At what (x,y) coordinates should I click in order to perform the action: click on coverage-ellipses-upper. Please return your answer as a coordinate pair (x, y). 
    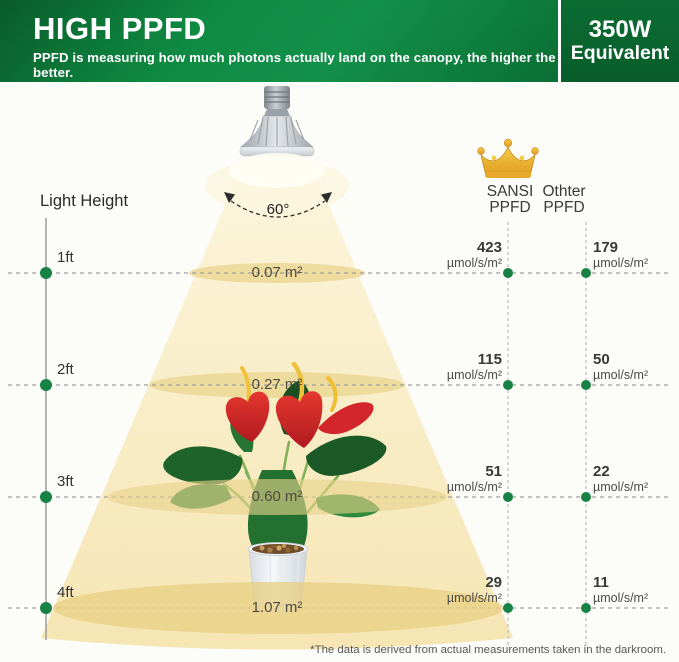
    Looking at the image, I should click on (277, 330).